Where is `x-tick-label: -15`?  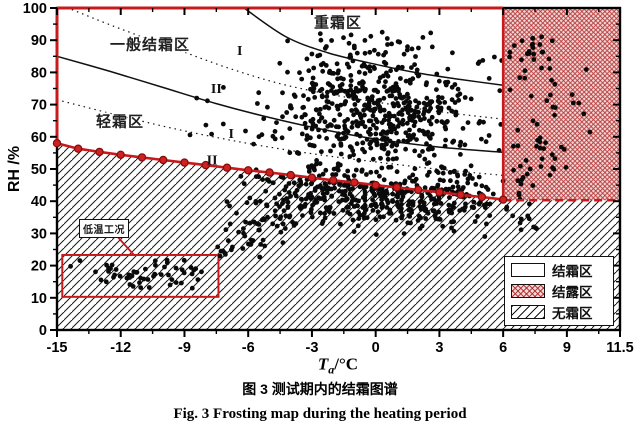 x-tick-label: -15 is located at coordinates (57, 348).